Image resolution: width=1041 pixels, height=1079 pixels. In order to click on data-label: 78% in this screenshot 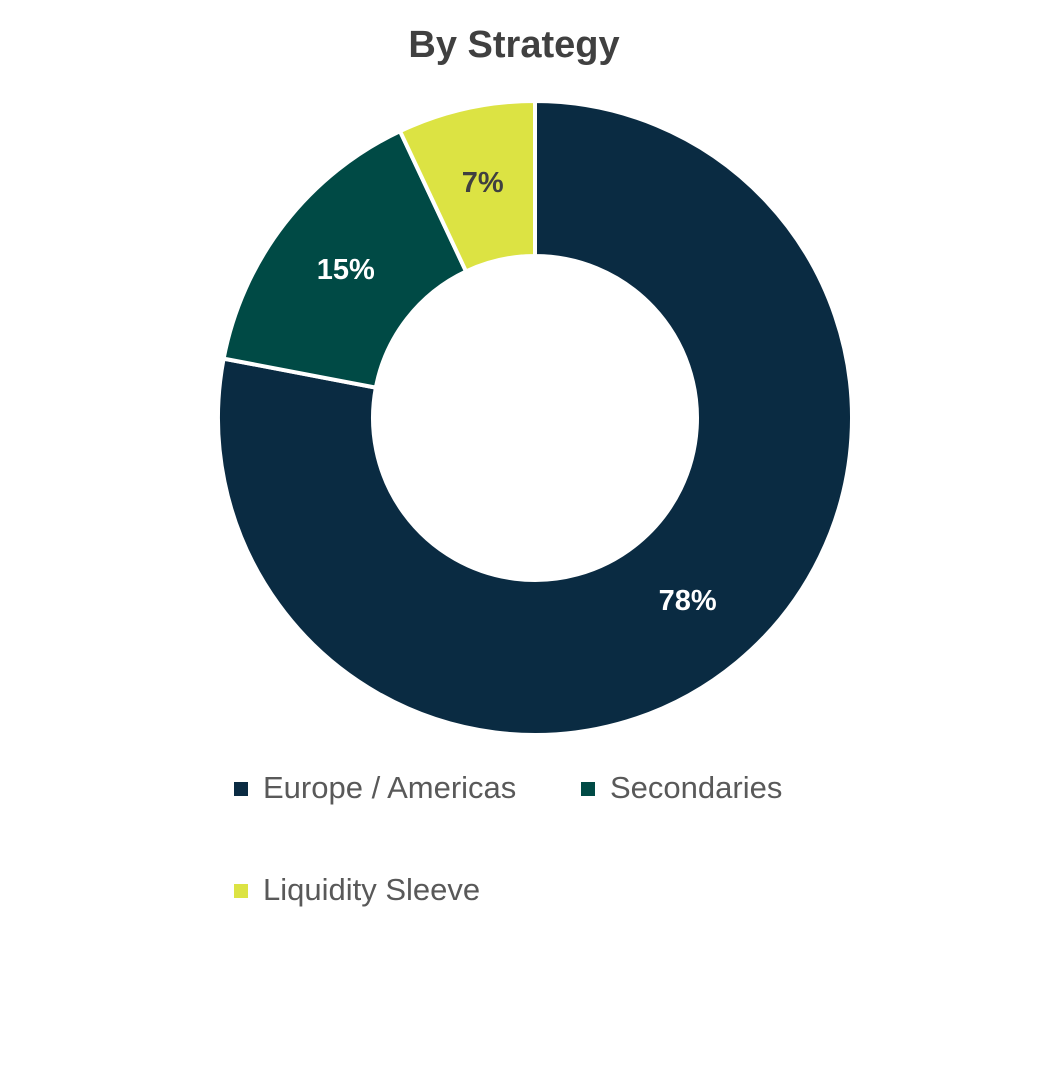, I will do `click(688, 601)`.